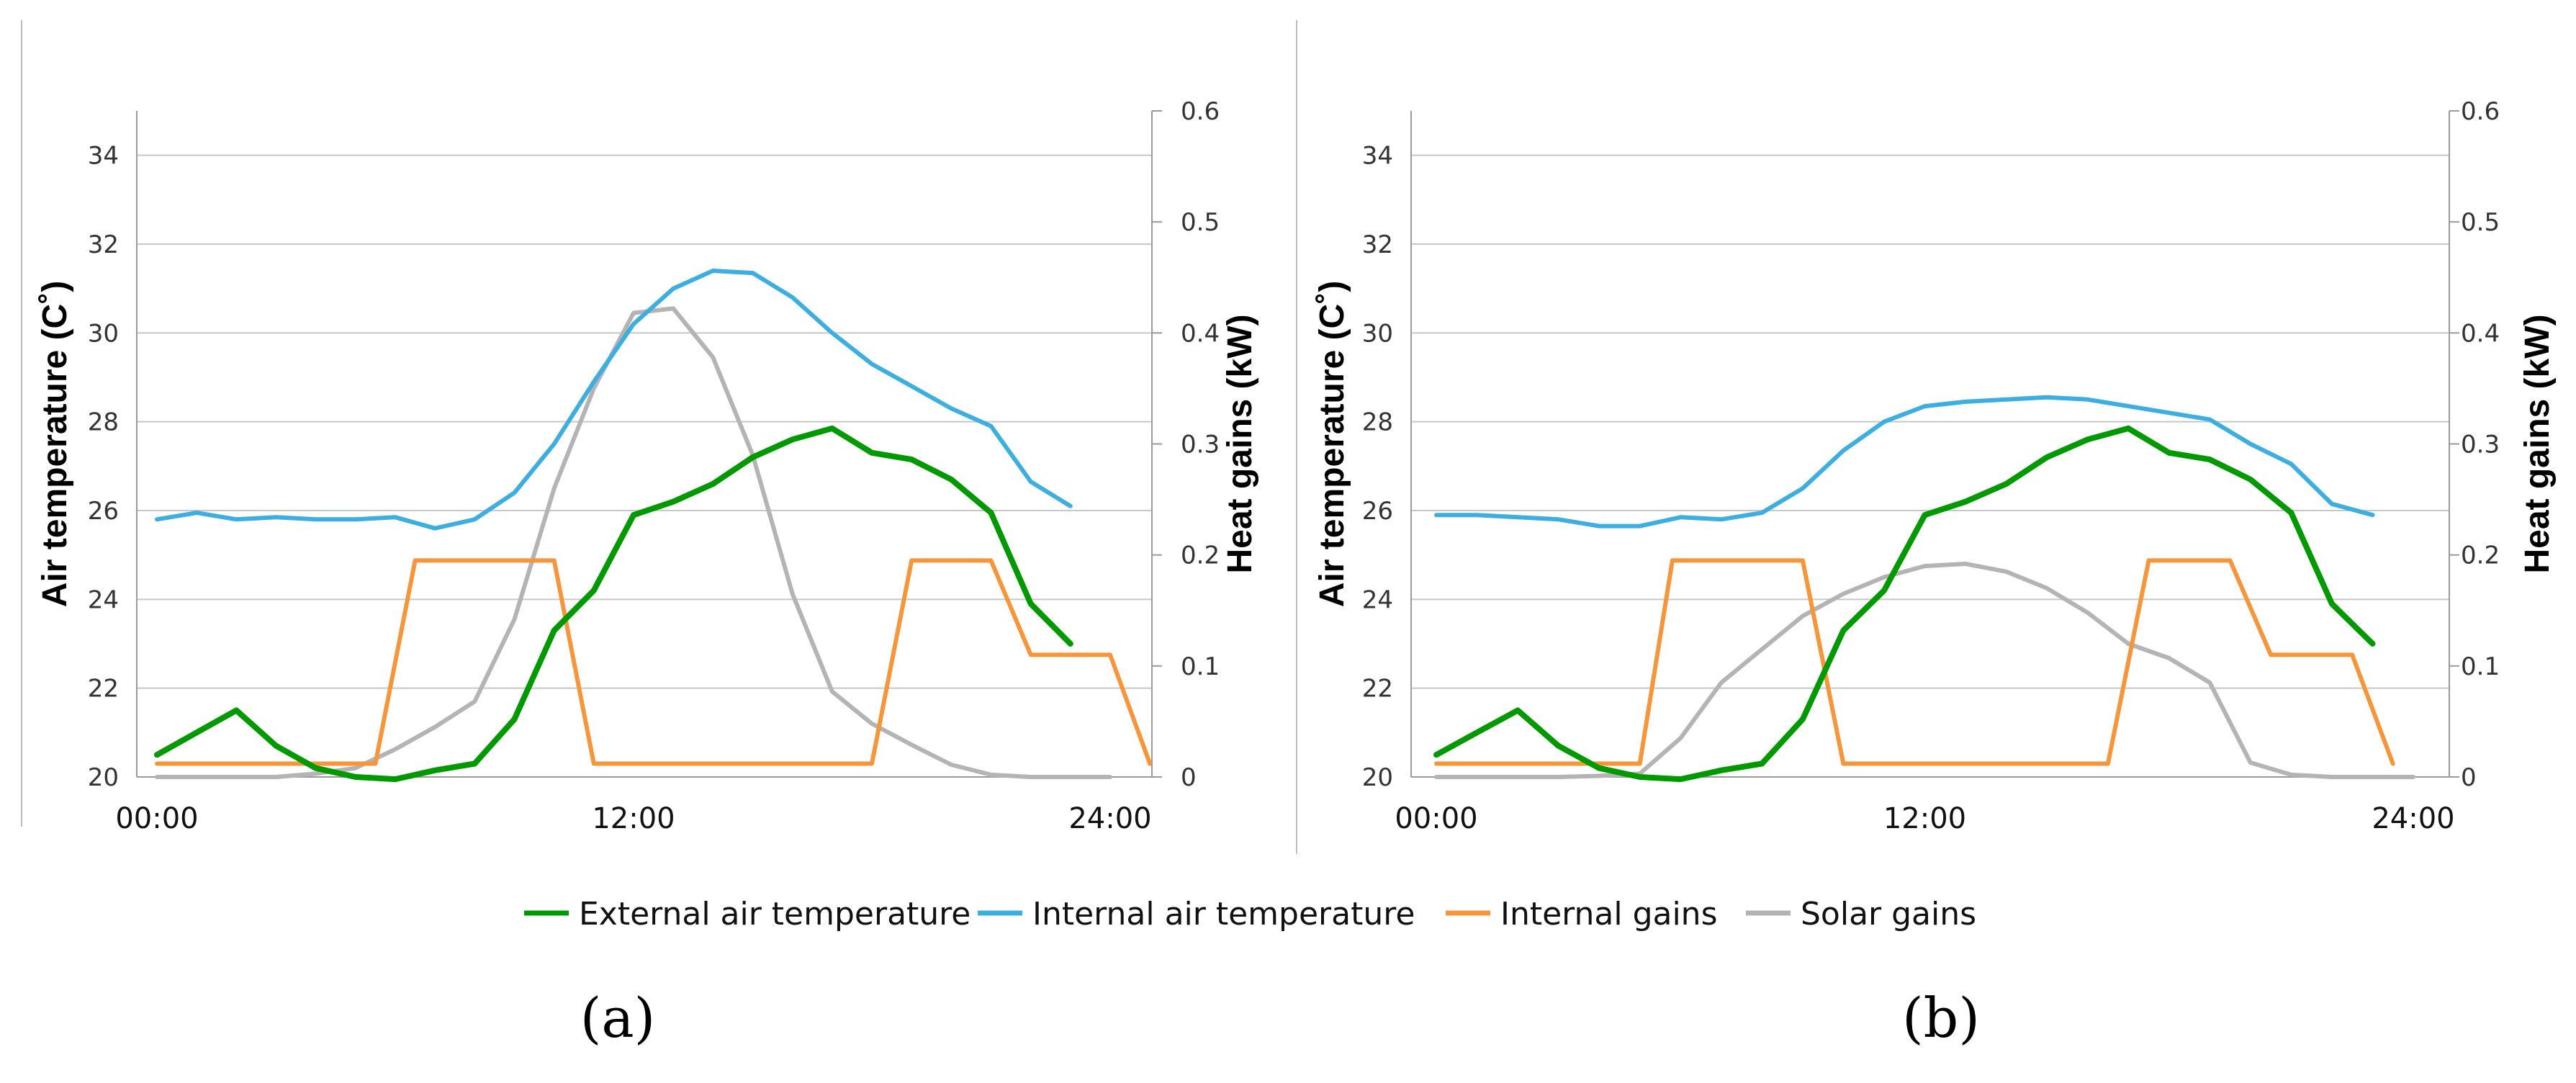  What do you see at coordinates (1941, 1018) in the screenshot?
I see `panel-label: (b)` at bounding box center [1941, 1018].